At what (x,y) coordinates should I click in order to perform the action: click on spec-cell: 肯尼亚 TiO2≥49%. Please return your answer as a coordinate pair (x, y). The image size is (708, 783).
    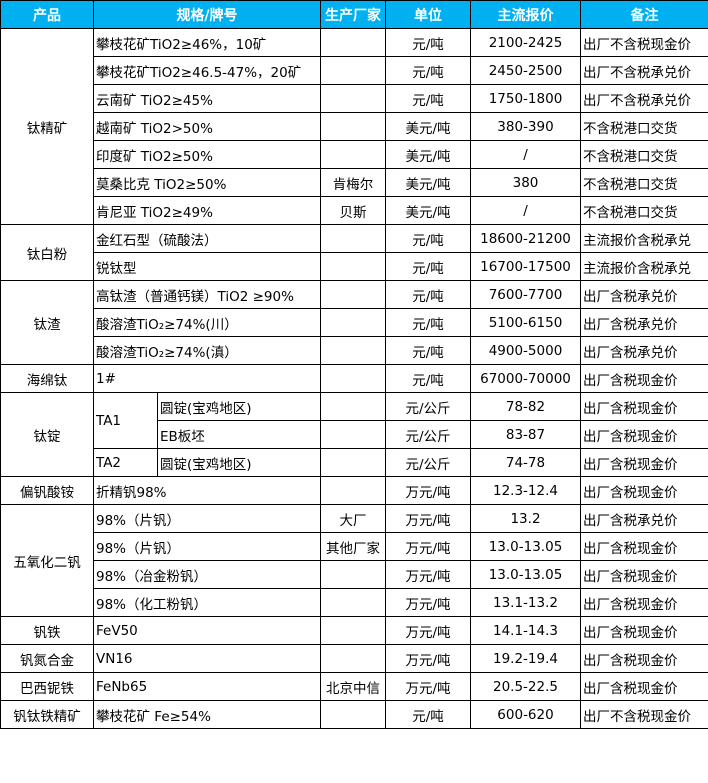
    Looking at the image, I should click on (207, 210).